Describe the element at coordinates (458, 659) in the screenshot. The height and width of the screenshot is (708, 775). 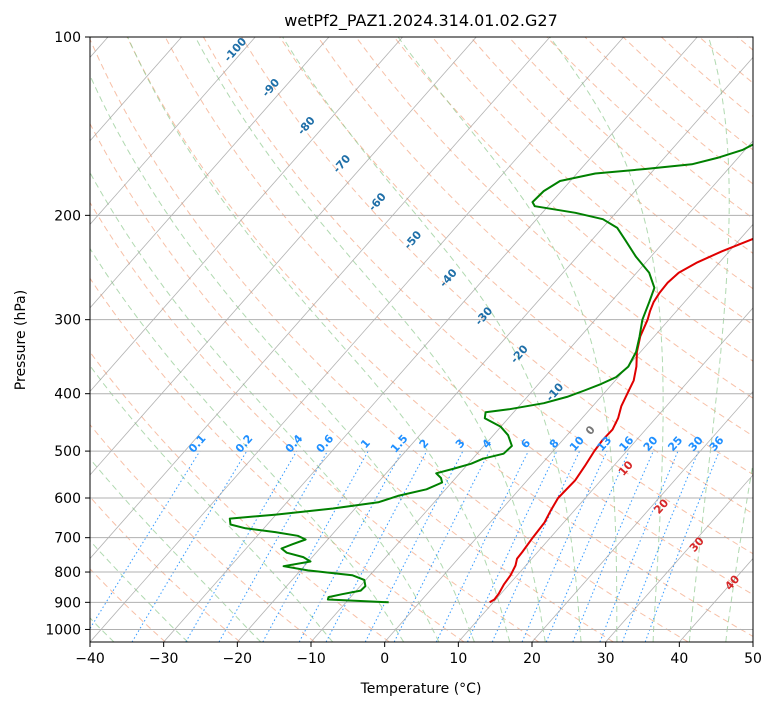
I see `x-tick-label: 10` at that location.